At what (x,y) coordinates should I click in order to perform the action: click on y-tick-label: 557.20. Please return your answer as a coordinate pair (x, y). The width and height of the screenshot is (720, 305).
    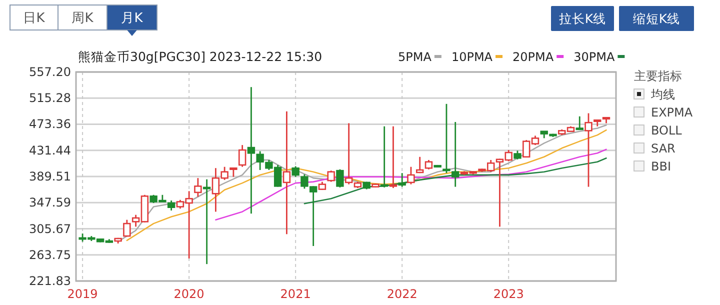
    Looking at the image, I should click on (50, 72).